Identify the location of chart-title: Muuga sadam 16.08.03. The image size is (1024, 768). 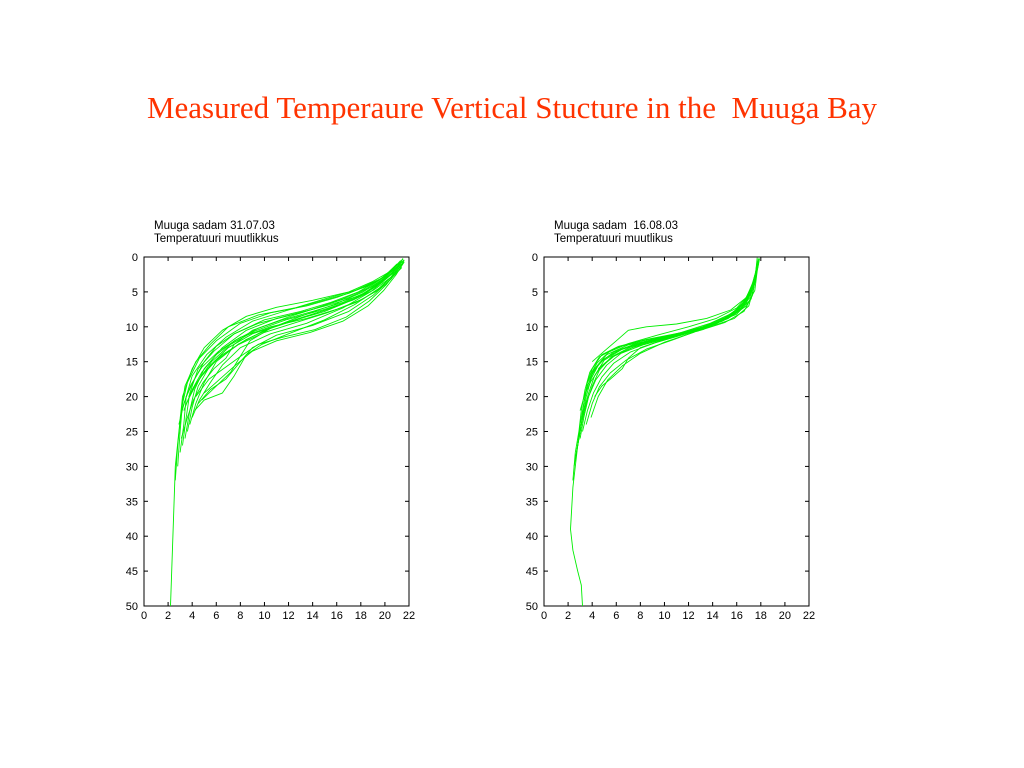
(616, 226).